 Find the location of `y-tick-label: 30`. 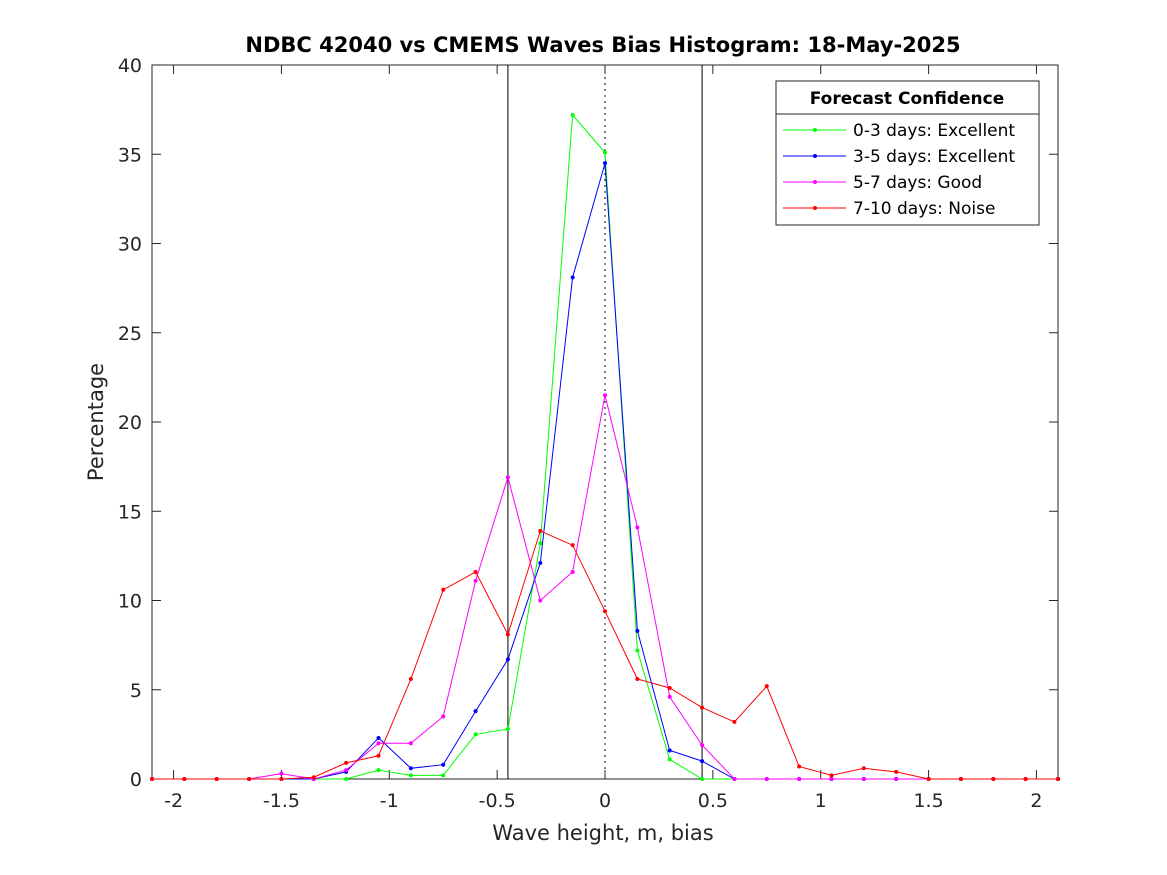

y-tick-label: 30 is located at coordinates (130, 245).